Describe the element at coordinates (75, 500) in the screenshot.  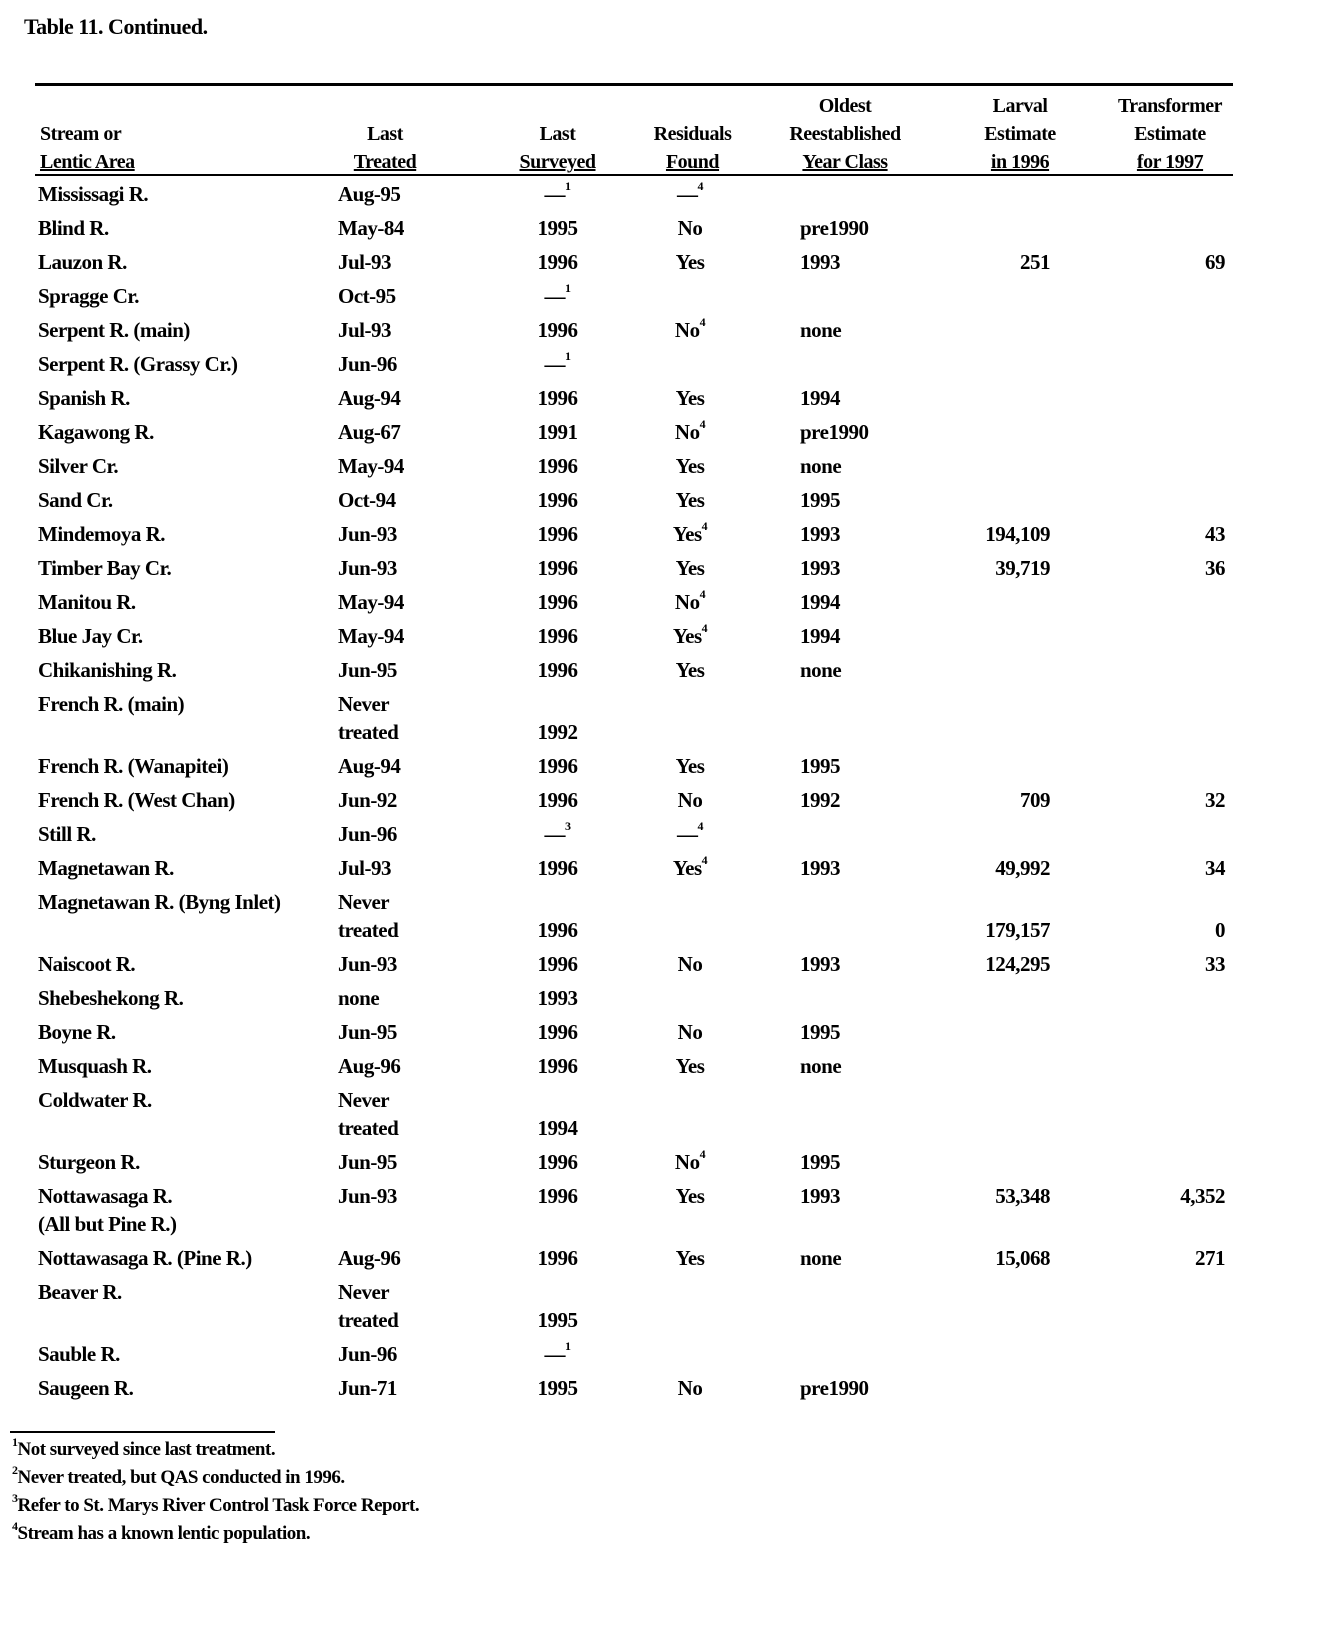
I see `stream-name: Sand Cr.` at that location.